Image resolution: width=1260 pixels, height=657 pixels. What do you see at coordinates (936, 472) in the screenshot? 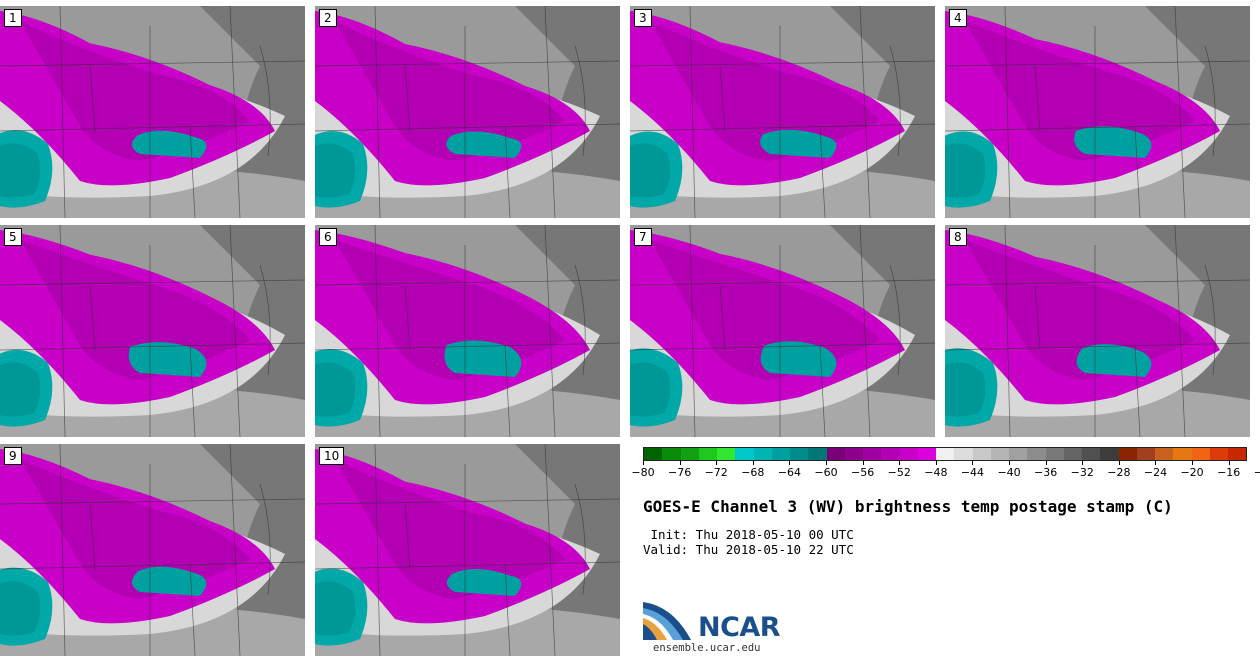
I see `colorbar-tick-label: −48` at bounding box center [936, 472].